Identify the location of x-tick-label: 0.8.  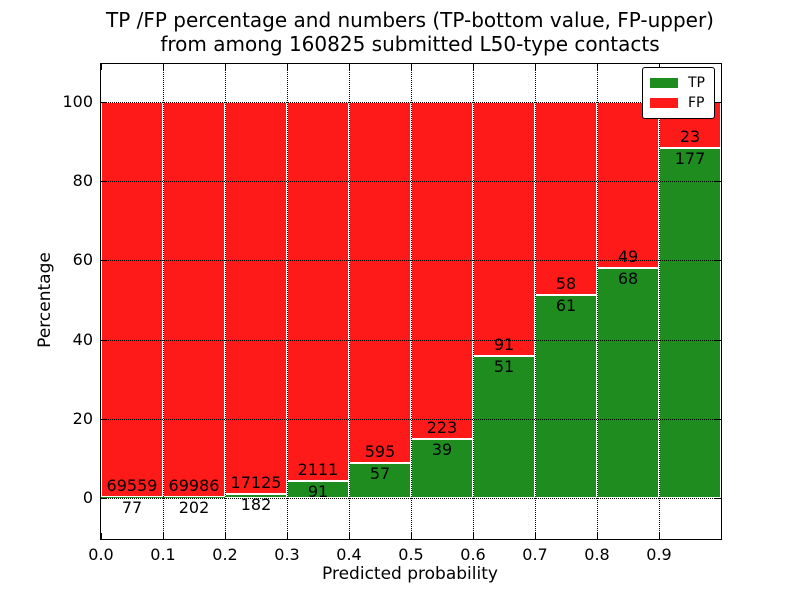
(597, 554).